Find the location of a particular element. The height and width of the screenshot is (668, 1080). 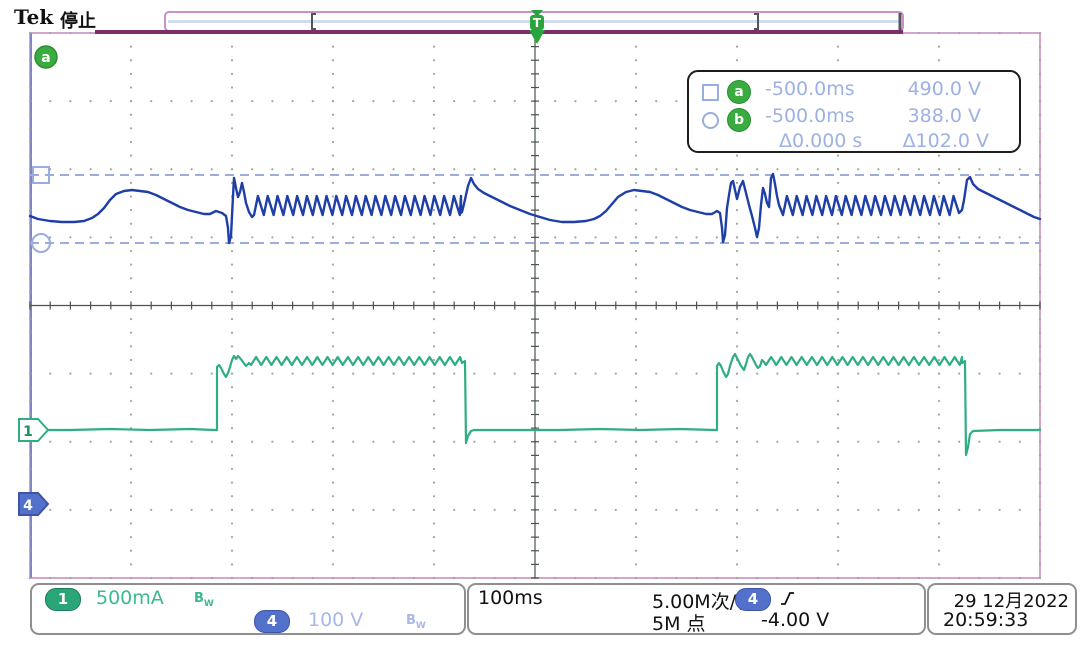

trigger-slope-rising-icon is located at coordinates (787, 598).